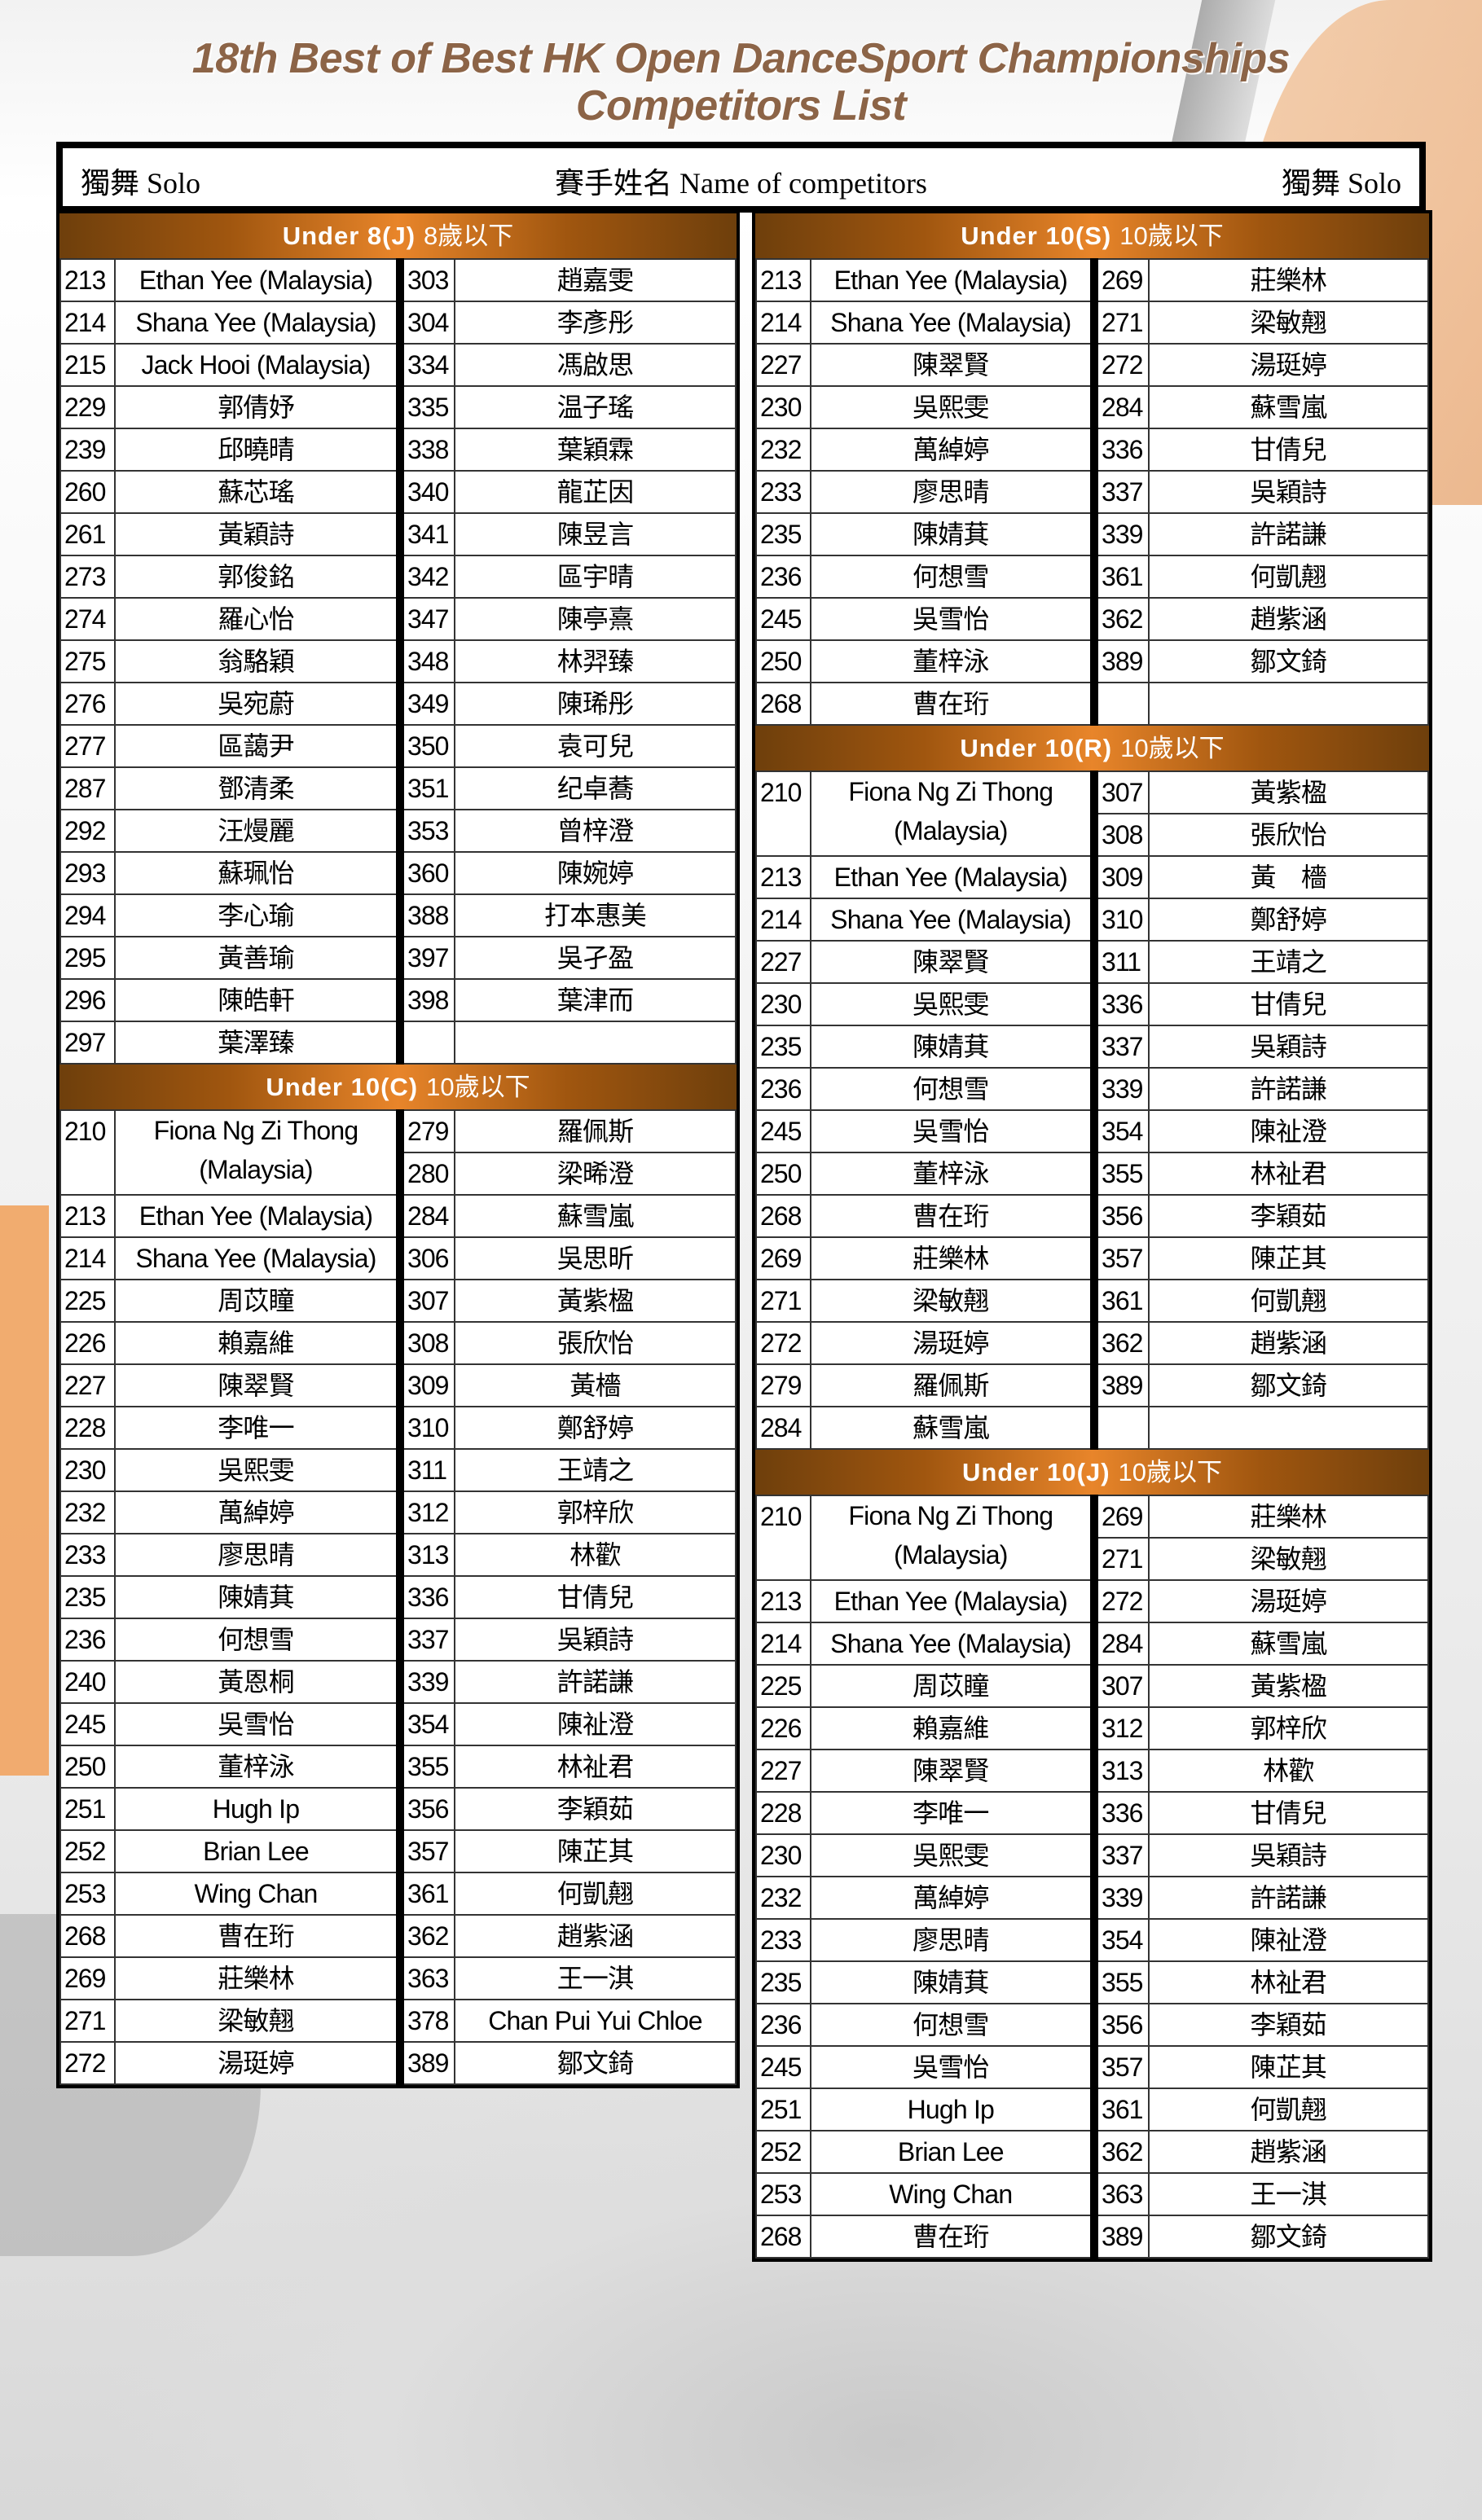 This screenshot has height=2520, width=1482. What do you see at coordinates (1121, 1004) in the screenshot?
I see `competitor-number: 336` at bounding box center [1121, 1004].